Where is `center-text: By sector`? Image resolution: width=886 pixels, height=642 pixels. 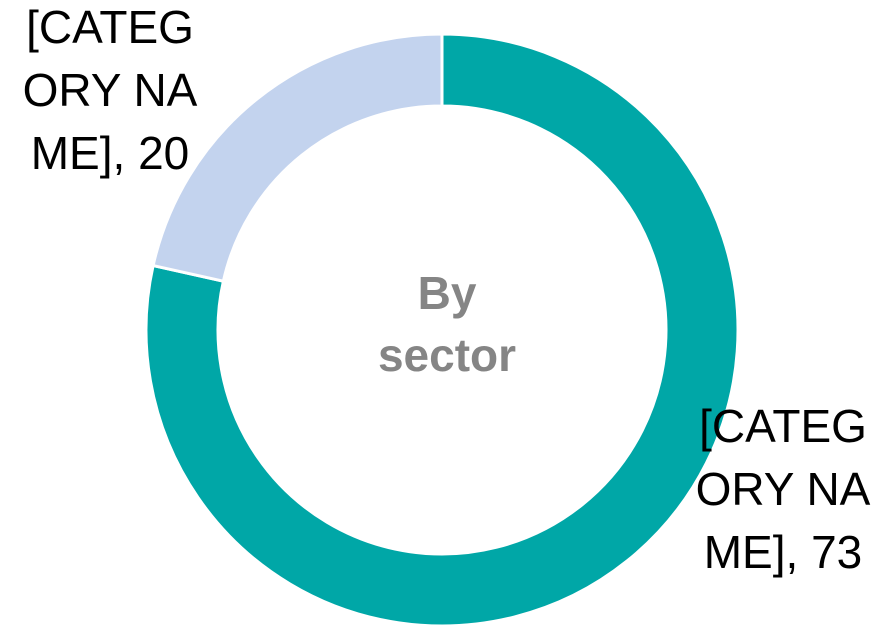 center-text: By sector is located at coordinates (447, 324).